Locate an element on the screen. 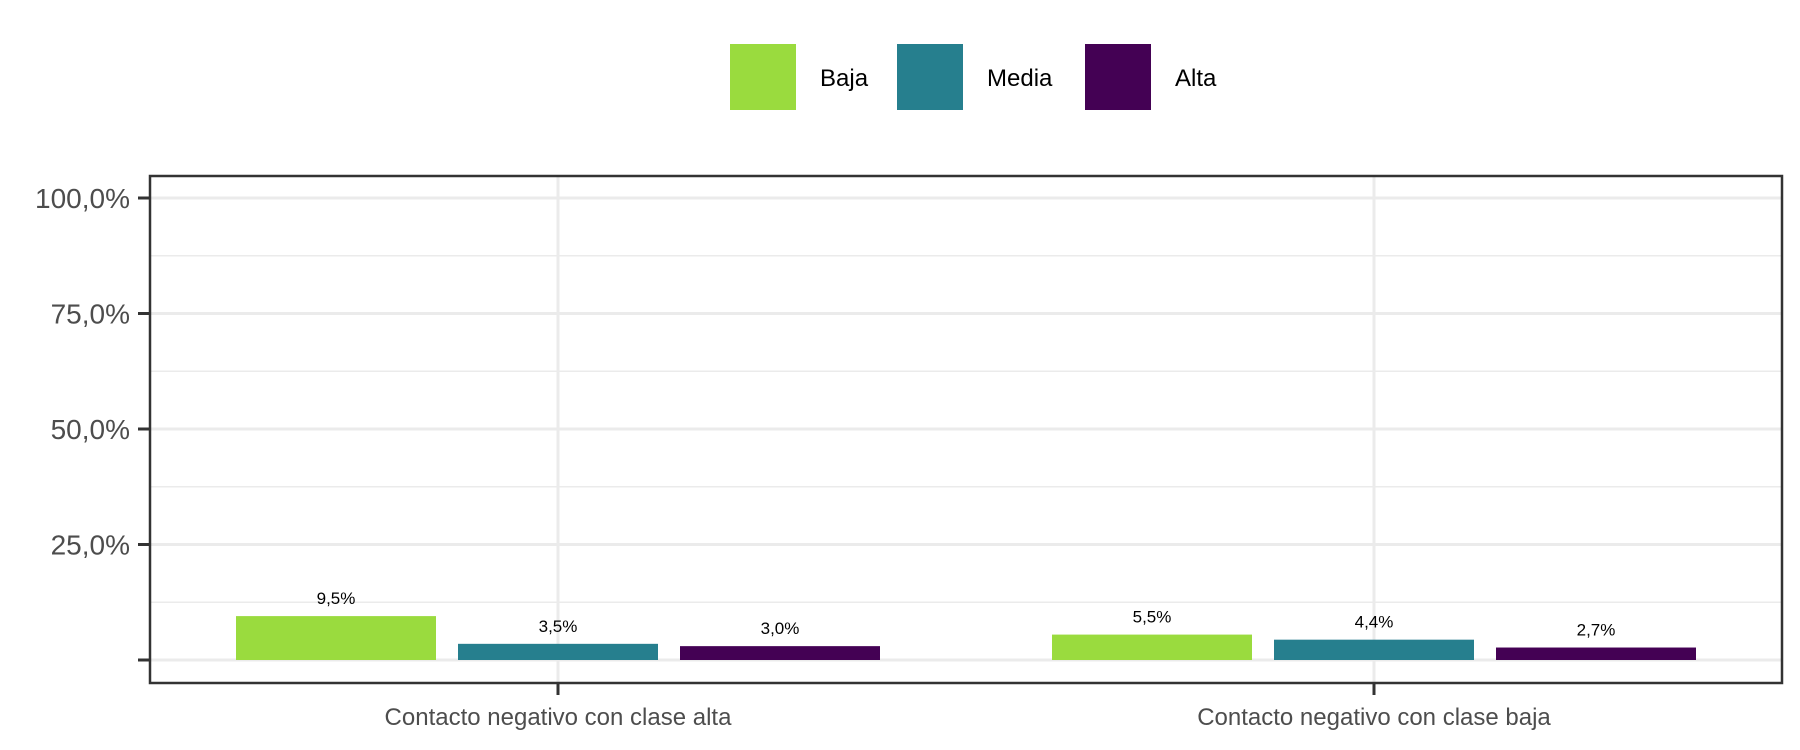 This screenshot has width=1800, height=750. bar-value-label: 3,5% is located at coordinates (558, 626).